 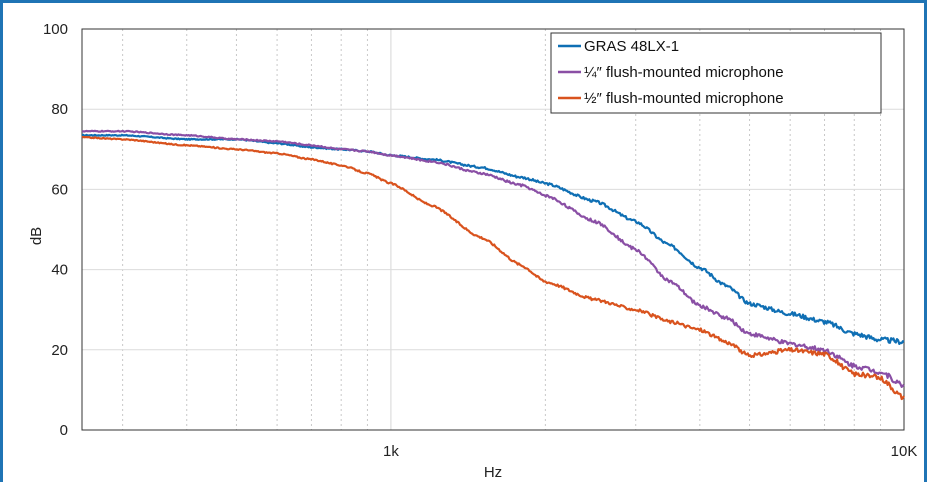 I want to click on legend-box, so click(x=716, y=73).